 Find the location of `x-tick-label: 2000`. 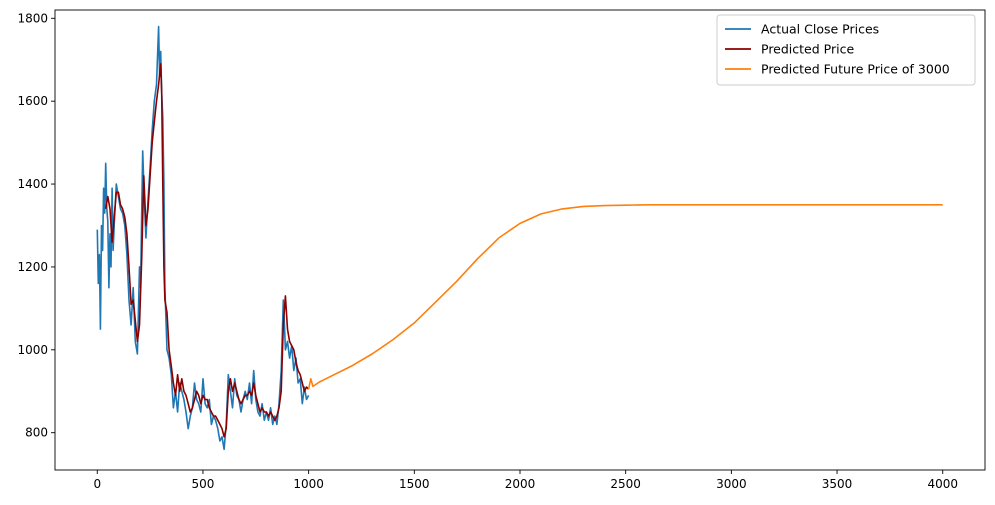

x-tick-label: 2000 is located at coordinates (520, 484).